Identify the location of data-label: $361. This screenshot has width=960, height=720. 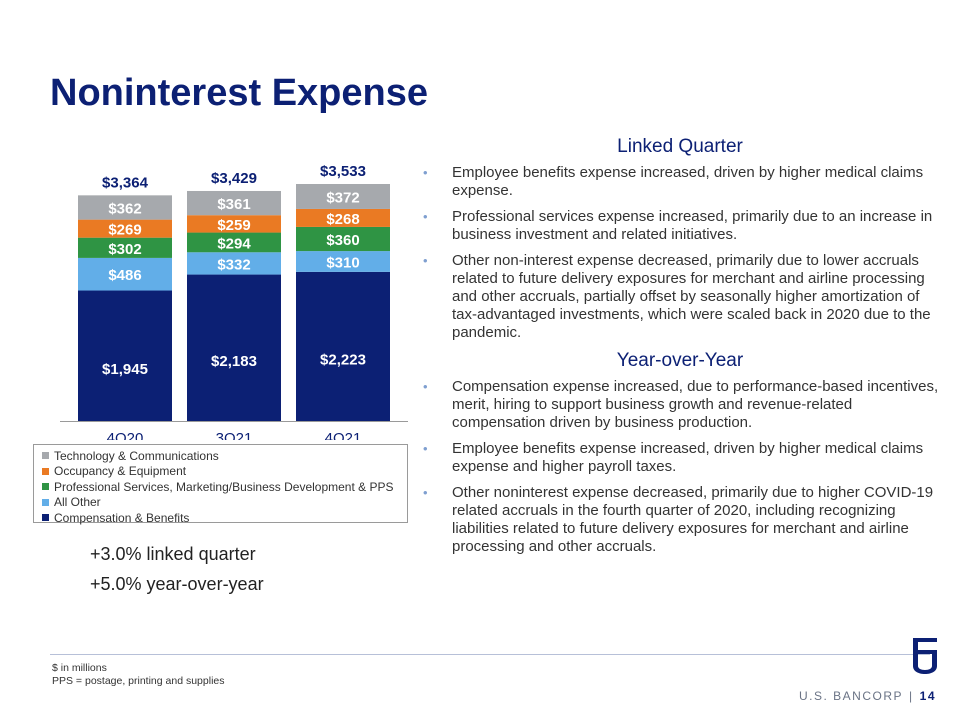
(233, 204).